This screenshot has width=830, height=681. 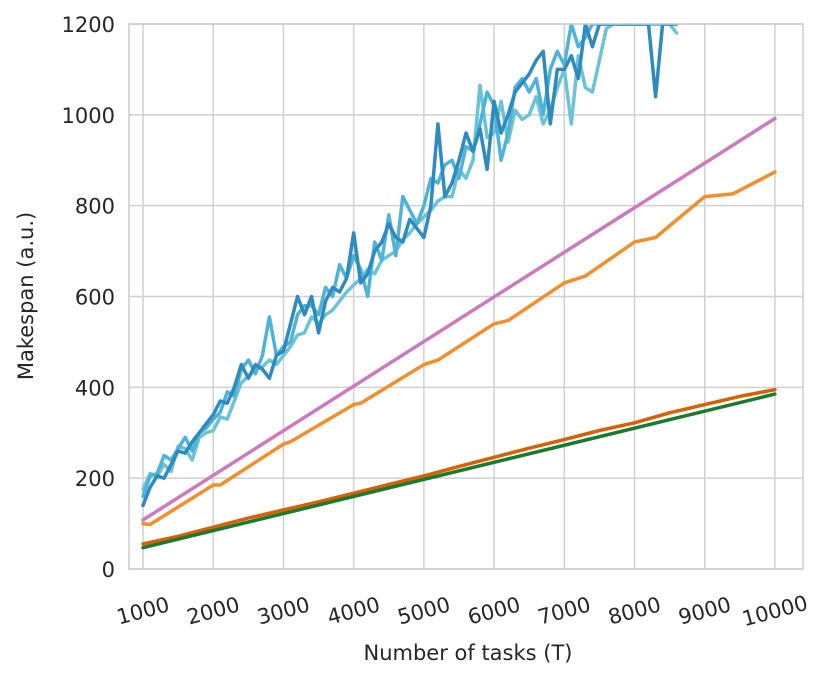 What do you see at coordinates (564, 610) in the screenshot?
I see `x-tick-label: 7000` at bounding box center [564, 610].